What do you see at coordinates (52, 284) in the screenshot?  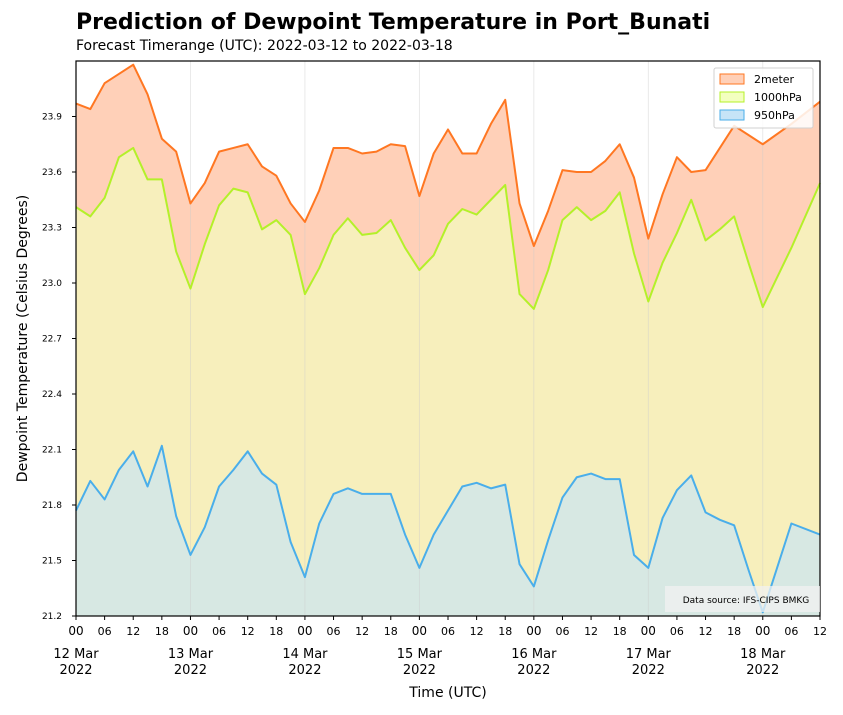 I see `y-tick-label: 23.0` at bounding box center [52, 284].